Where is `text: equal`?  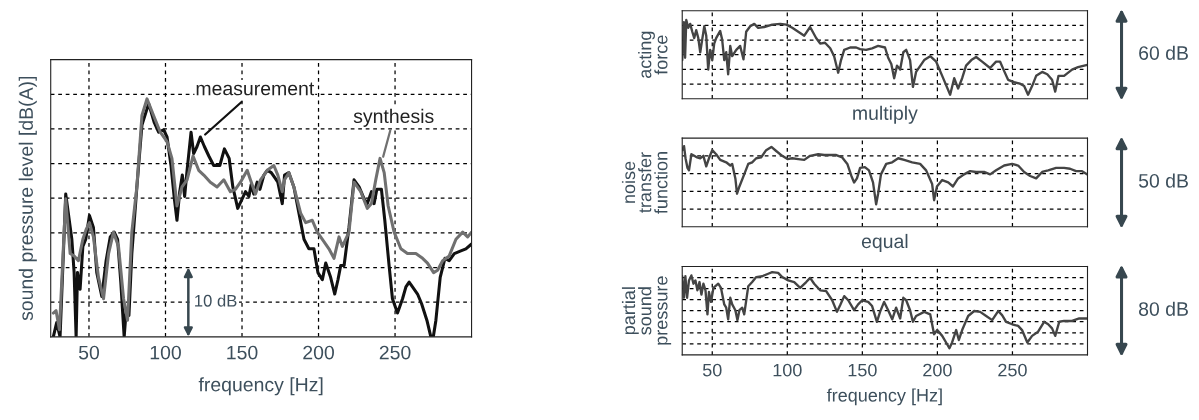 text: equal is located at coordinates (884, 243).